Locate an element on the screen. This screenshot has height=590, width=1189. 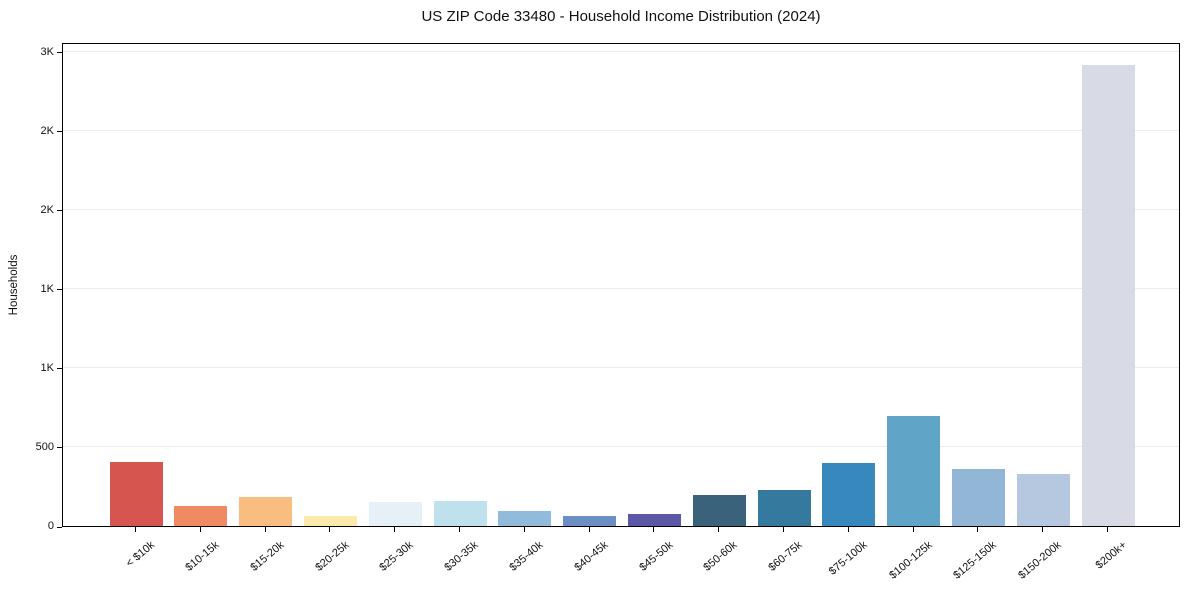
bar-10-15k is located at coordinates (201, 515).